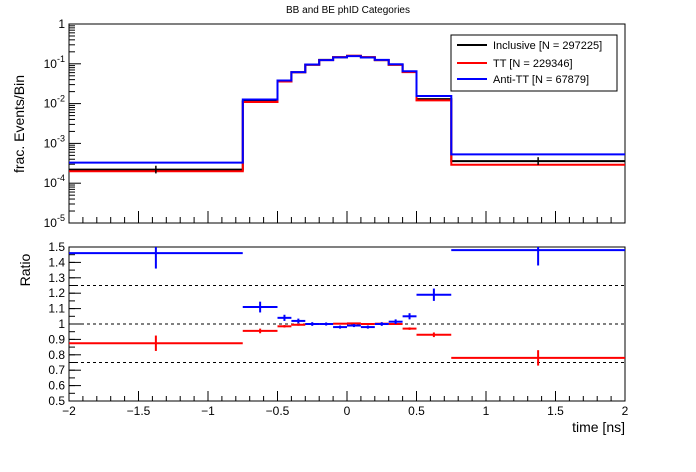 The image size is (696, 472). I want to click on x-tick-label: −1, so click(208, 411).